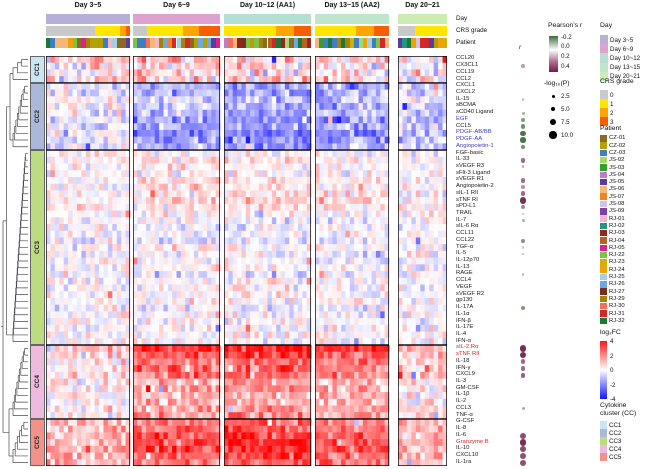 This screenshot has width=653, height=469. What do you see at coordinates (467, 226) in the screenshot?
I see `row-label-cytokine: sIL-6 Rα` at bounding box center [467, 226].